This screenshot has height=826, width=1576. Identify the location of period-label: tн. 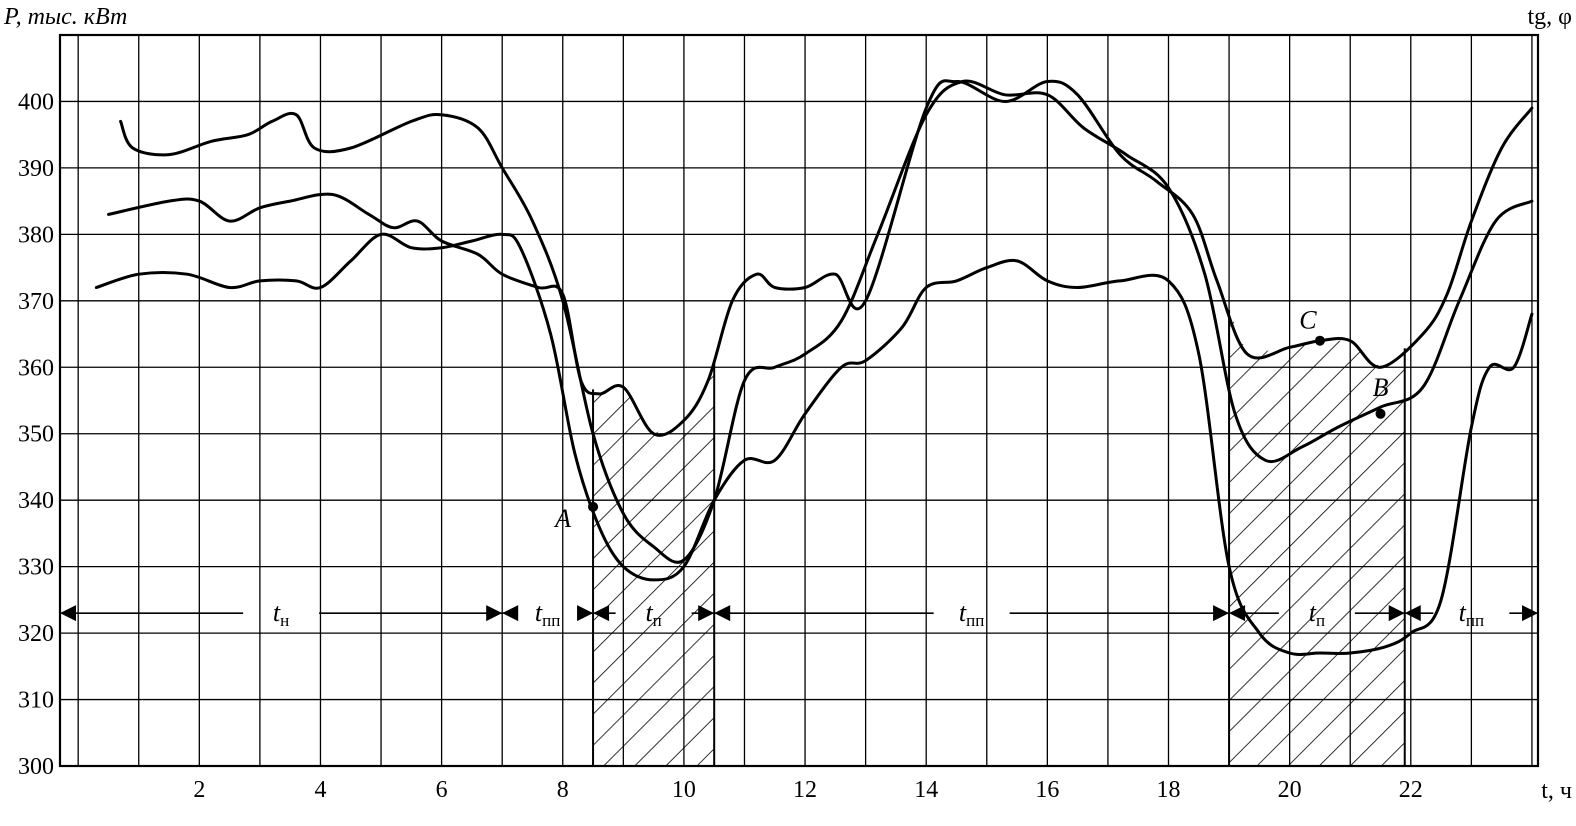
(281, 614).